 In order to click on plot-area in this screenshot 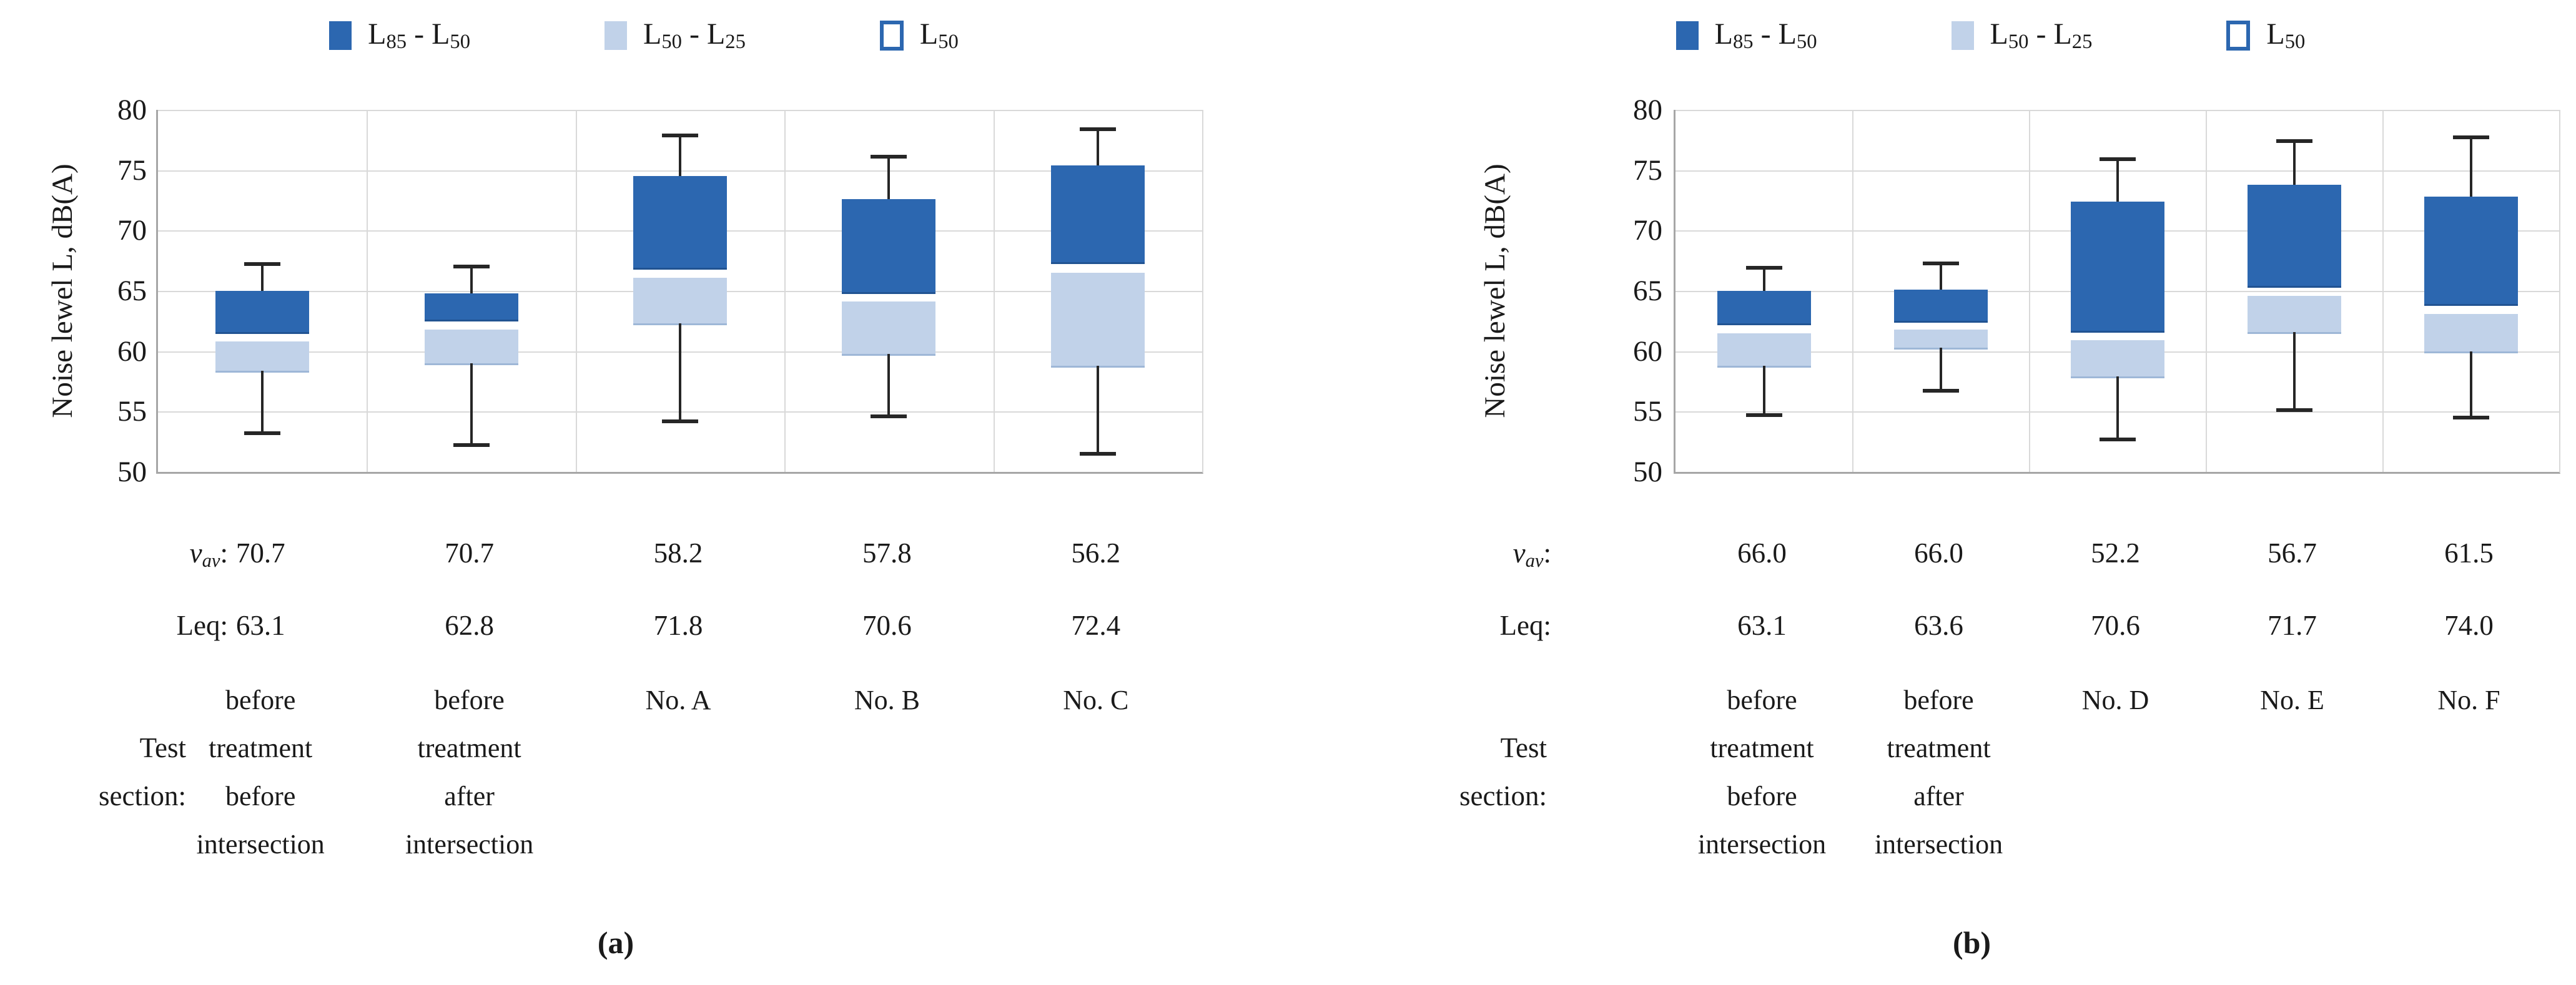, I will do `click(2117, 292)`.